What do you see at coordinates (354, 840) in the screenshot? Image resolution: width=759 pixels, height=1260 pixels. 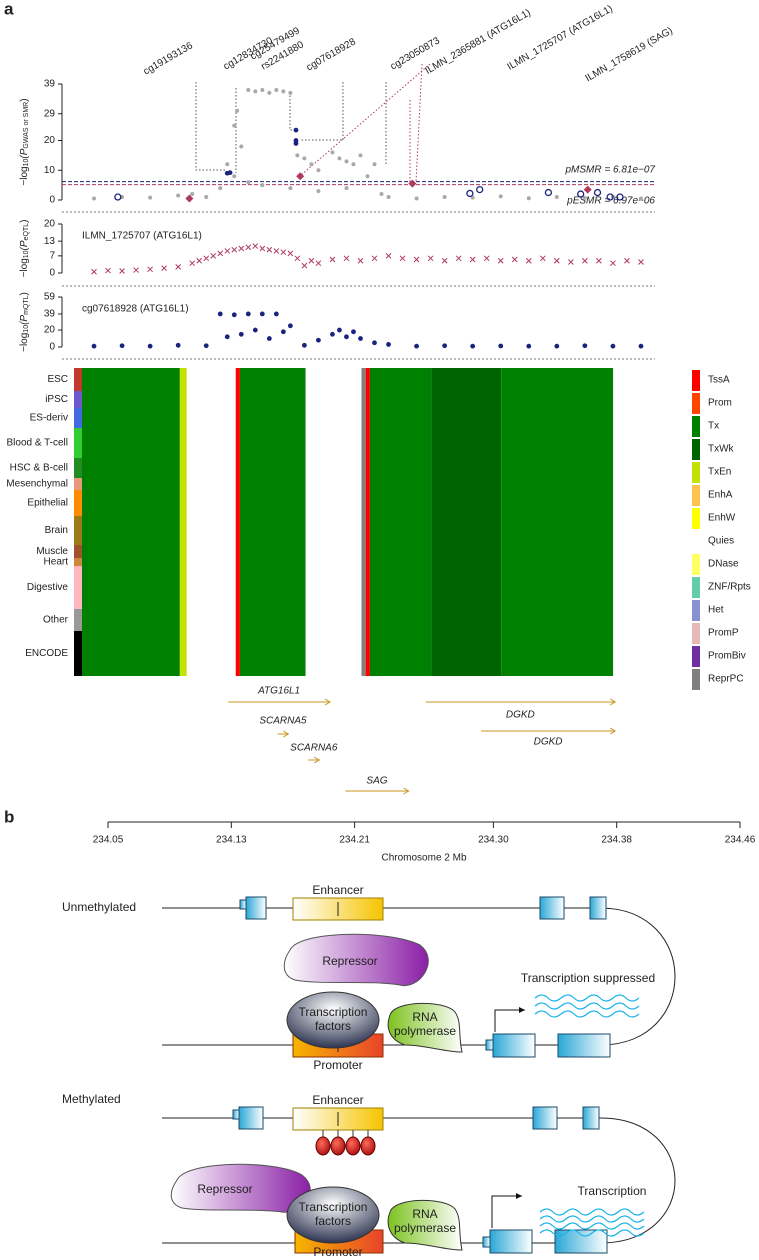 I see `x-tick-label: 234.21` at bounding box center [354, 840].